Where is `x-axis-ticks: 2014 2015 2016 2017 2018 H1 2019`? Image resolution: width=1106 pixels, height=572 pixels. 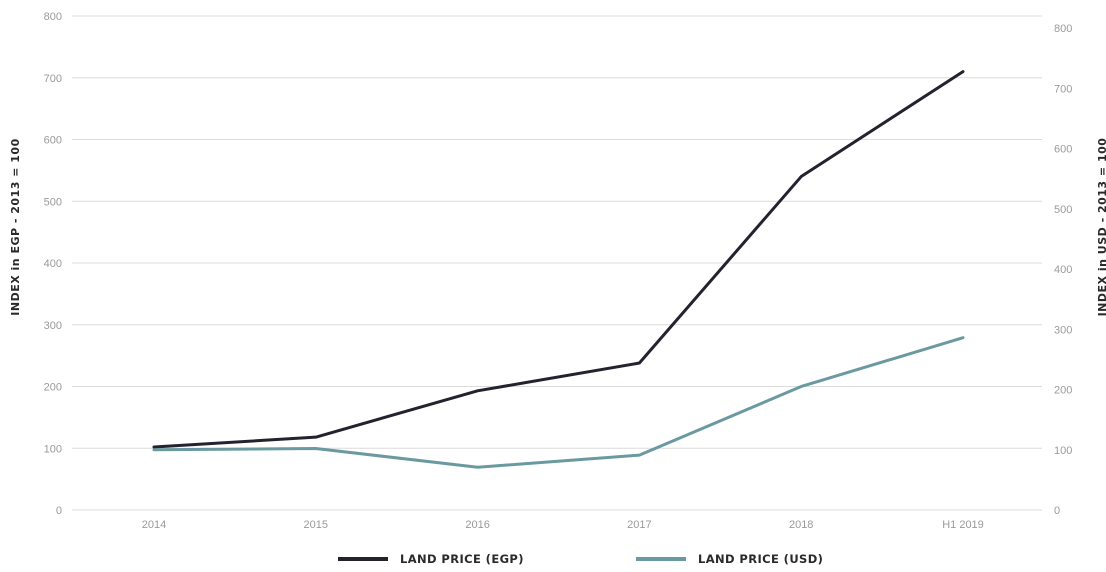 x-axis-ticks: 2014 2015 2016 2017 2018 H1 2019 is located at coordinates (563, 525).